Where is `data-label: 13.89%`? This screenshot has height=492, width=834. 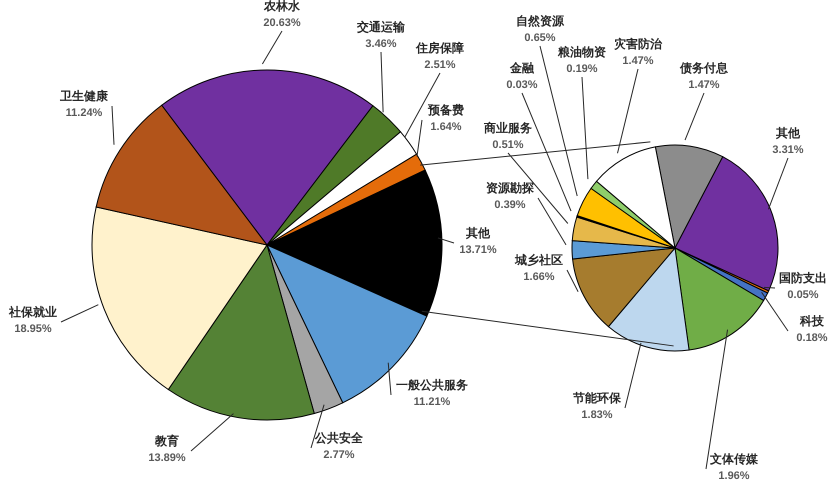
data-label: 13.89% is located at coordinates (167, 458).